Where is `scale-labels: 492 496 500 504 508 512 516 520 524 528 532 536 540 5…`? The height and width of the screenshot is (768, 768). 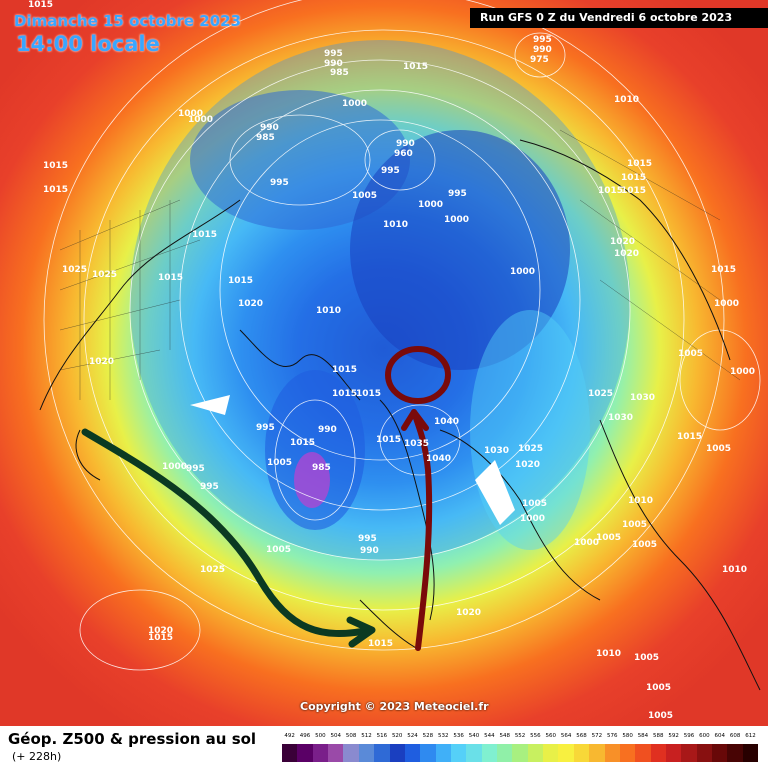 scale-labels: 492 496 500 504 508 512 516 520 524 528 532 536 540 5… is located at coordinates (520, 736).